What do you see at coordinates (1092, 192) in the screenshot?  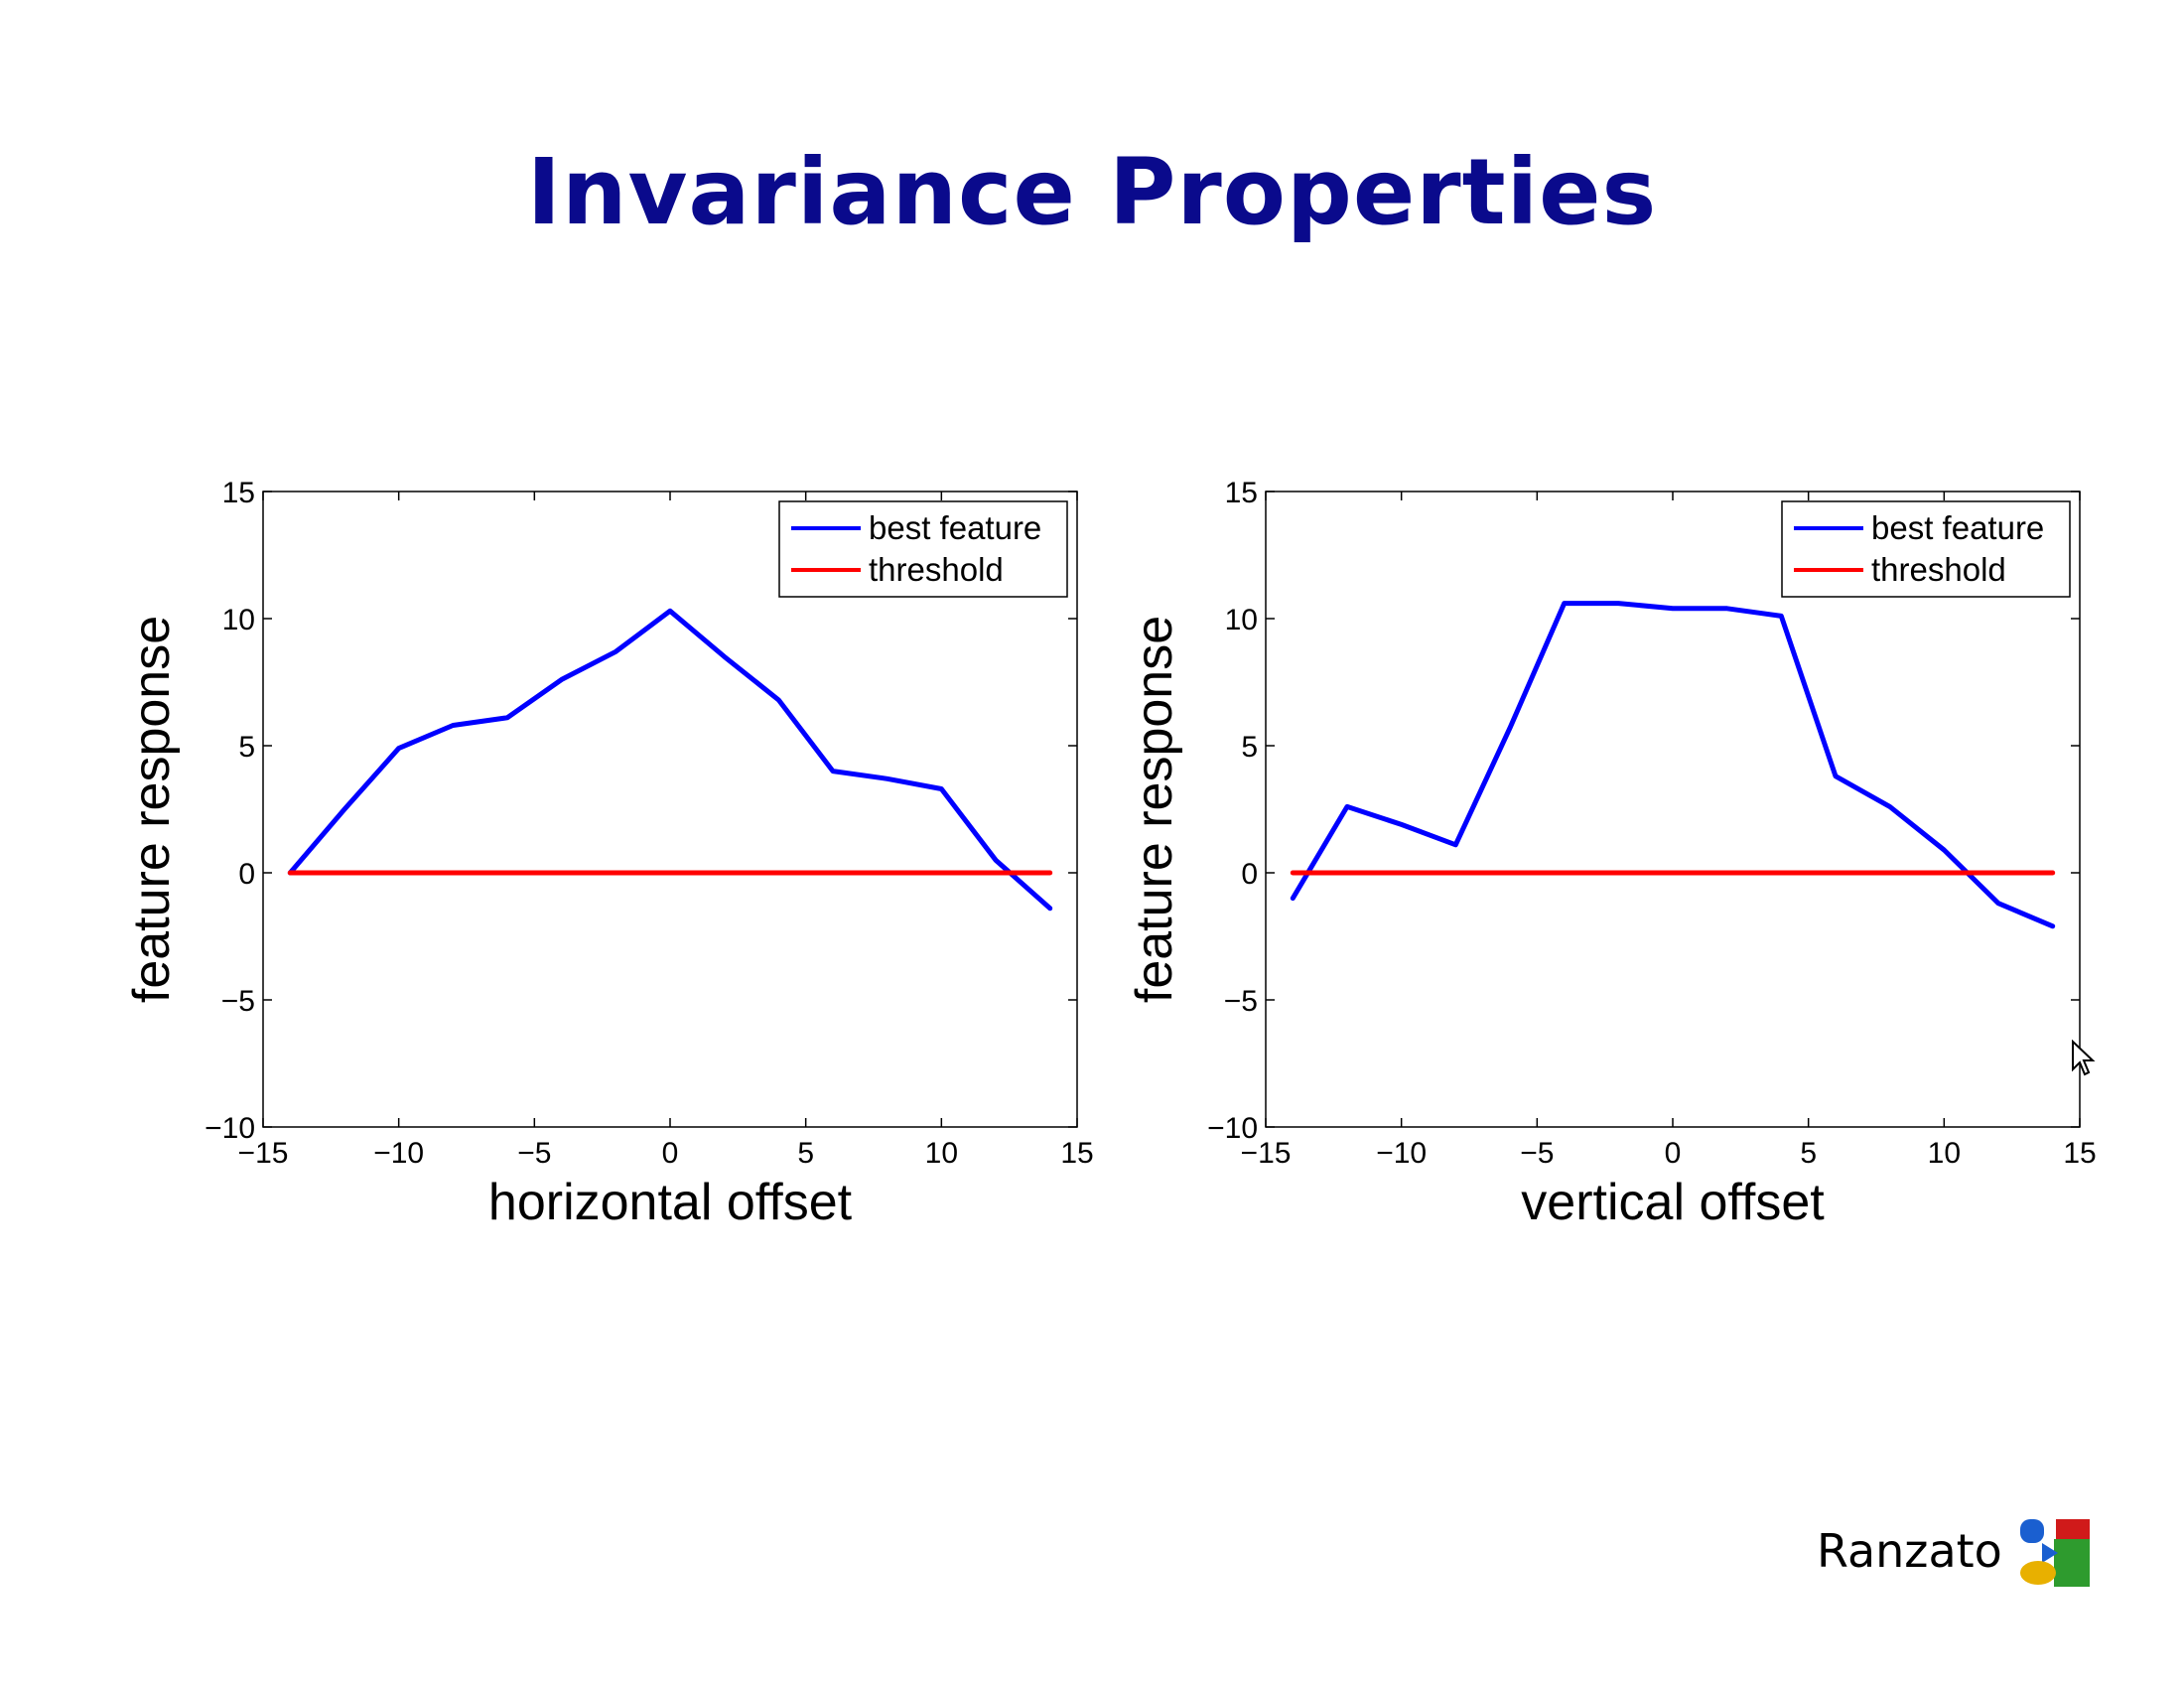 I see `slide-title: Invariance Properties` at bounding box center [1092, 192].